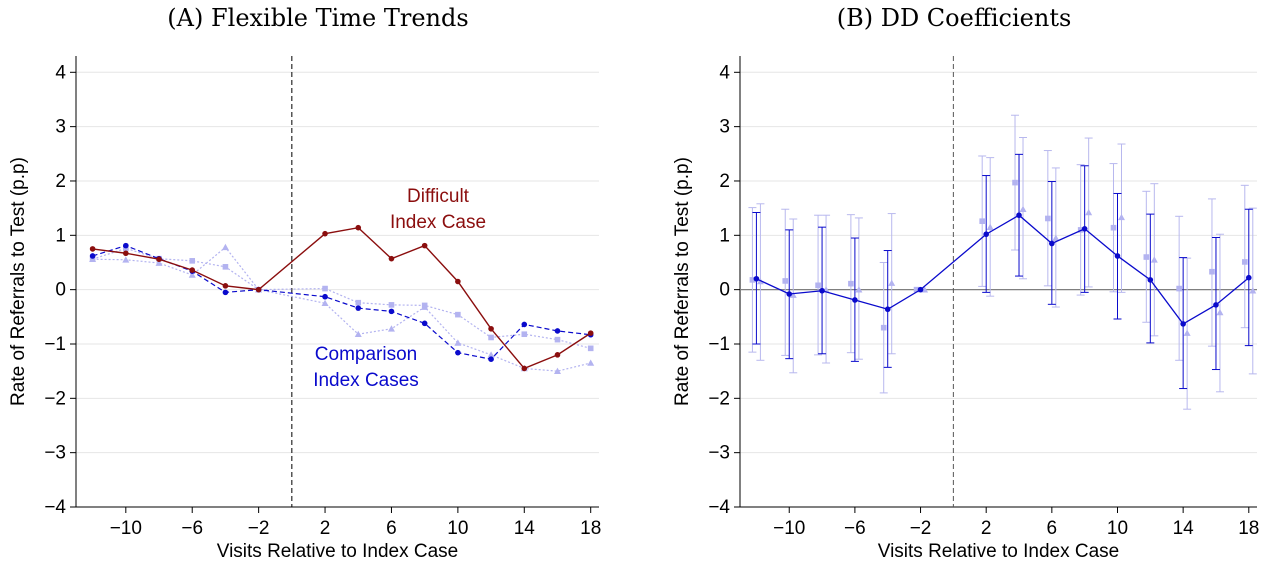 The image size is (1271, 569). I want to click on b-main-series-line, so click(1003, 269).